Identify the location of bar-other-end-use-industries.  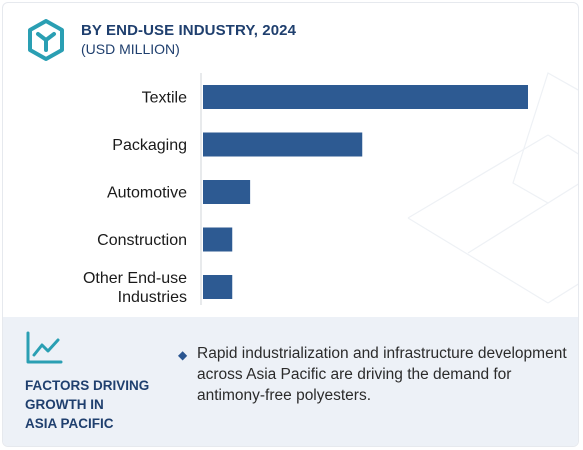
(218, 287).